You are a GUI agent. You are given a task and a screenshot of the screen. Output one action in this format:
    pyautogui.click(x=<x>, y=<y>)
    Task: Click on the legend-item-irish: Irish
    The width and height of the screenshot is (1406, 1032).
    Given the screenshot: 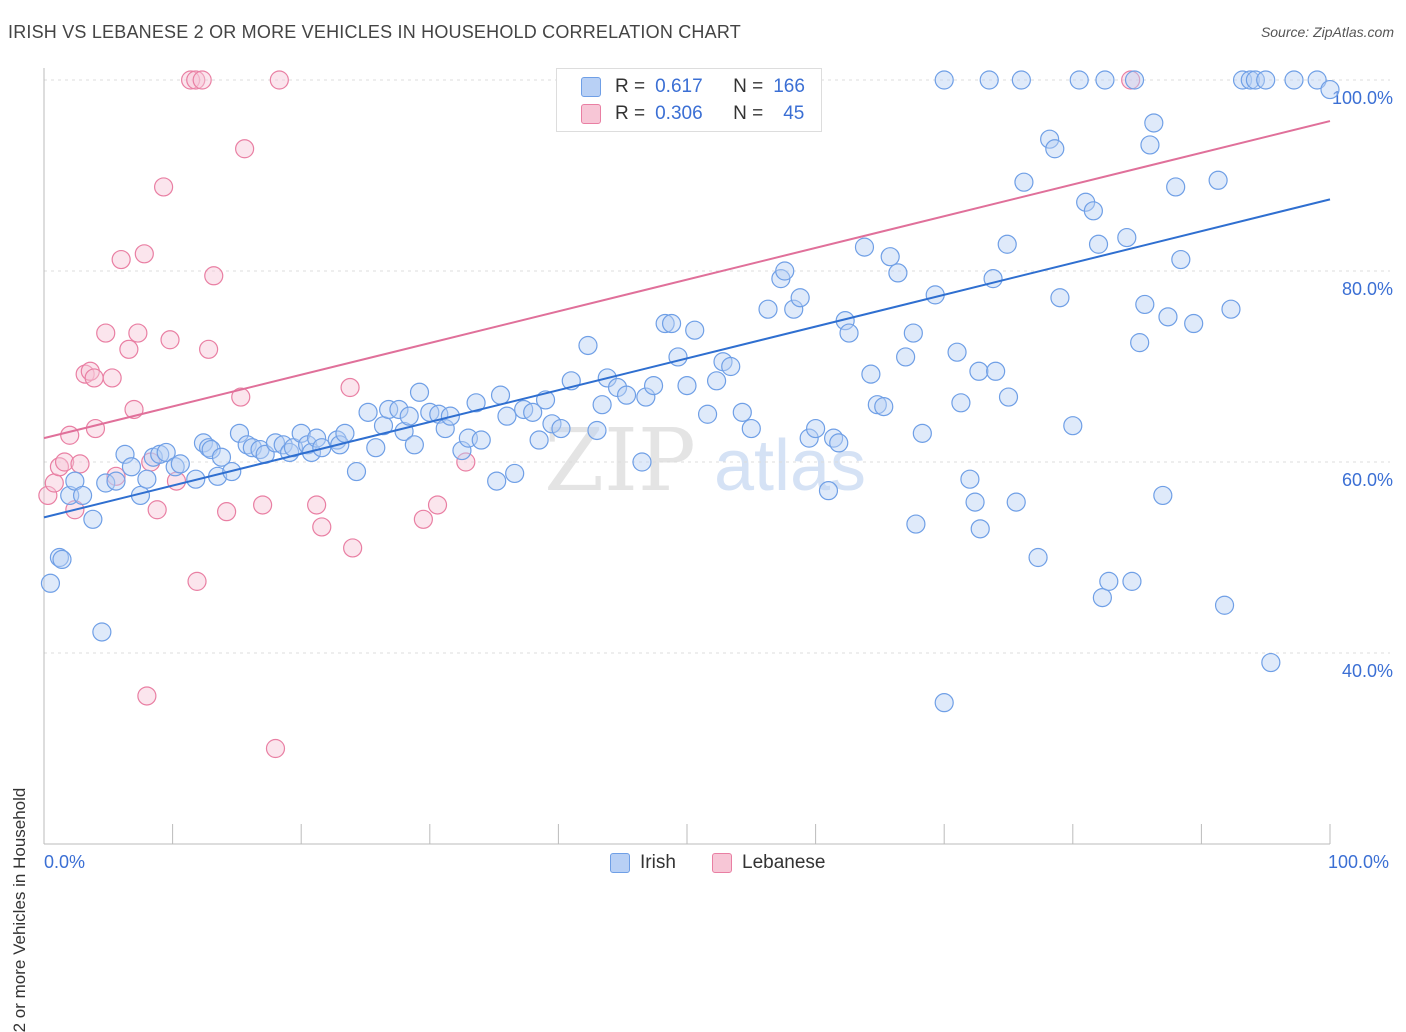 What is the action you would take?
    pyautogui.click(x=643, y=863)
    